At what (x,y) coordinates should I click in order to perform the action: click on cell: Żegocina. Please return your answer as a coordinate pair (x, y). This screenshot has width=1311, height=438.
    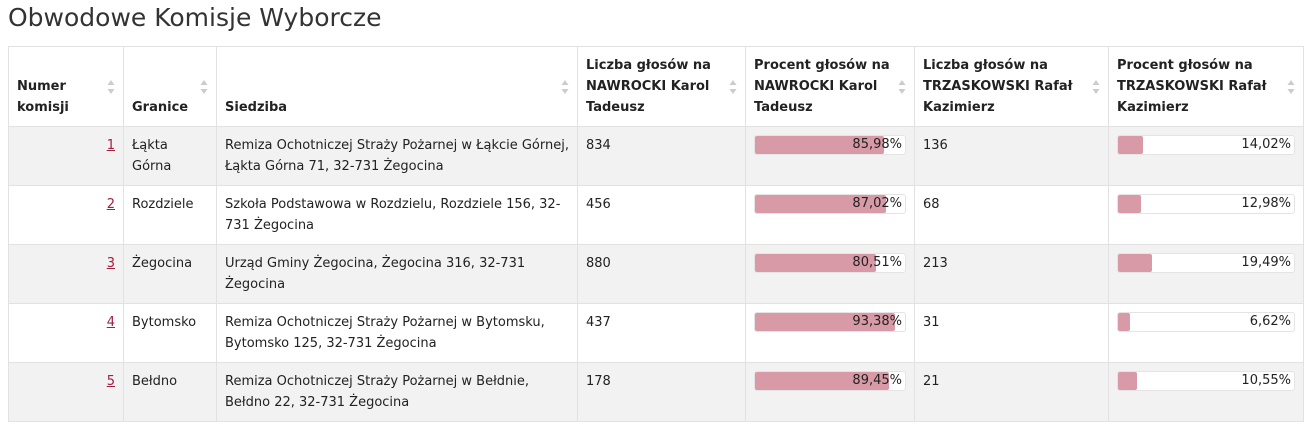
    Looking at the image, I should click on (170, 274).